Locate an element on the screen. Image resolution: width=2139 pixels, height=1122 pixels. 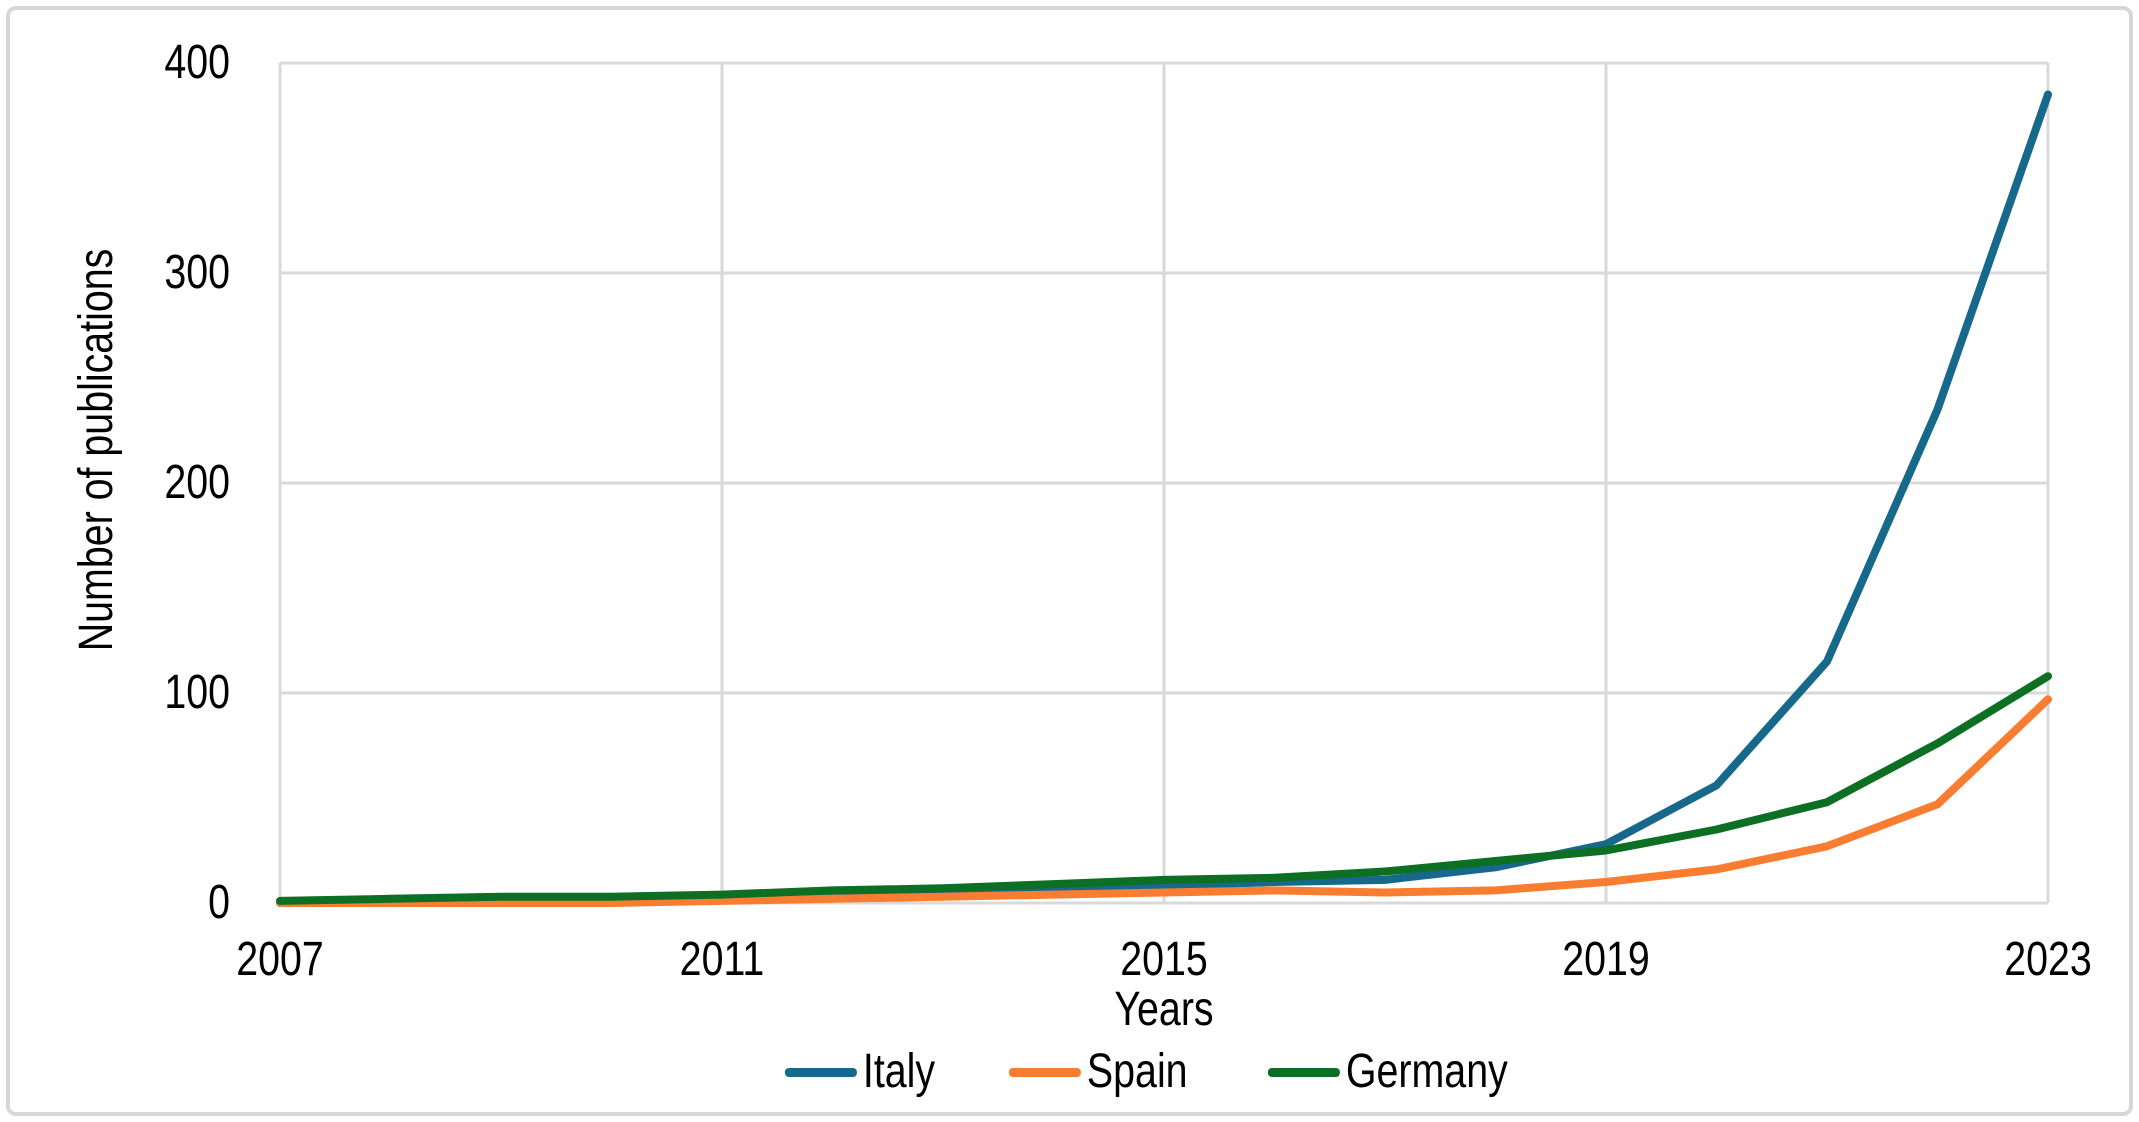
x-tick-label: 2007 is located at coordinates (280, 959).